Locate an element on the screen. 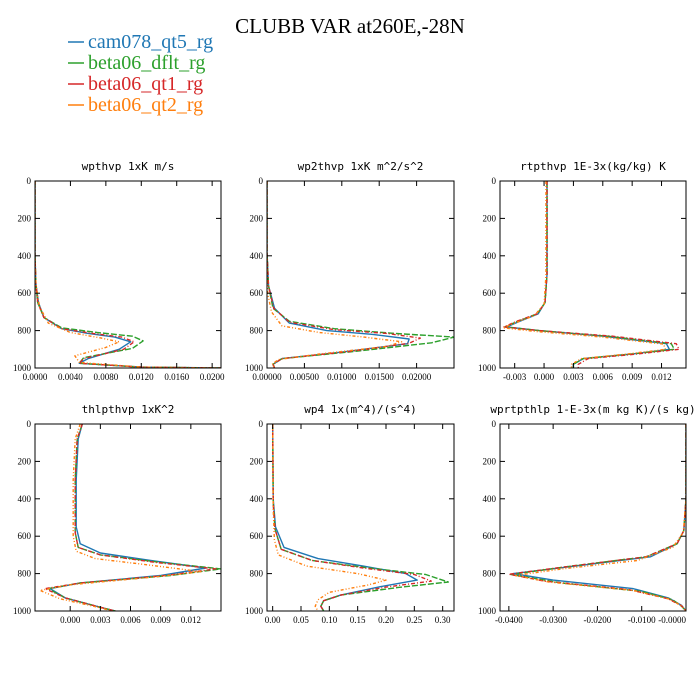 Image resolution: width=700 pixels, height=700 pixels. x-tick-label: -0.0400 is located at coordinates (509, 620).